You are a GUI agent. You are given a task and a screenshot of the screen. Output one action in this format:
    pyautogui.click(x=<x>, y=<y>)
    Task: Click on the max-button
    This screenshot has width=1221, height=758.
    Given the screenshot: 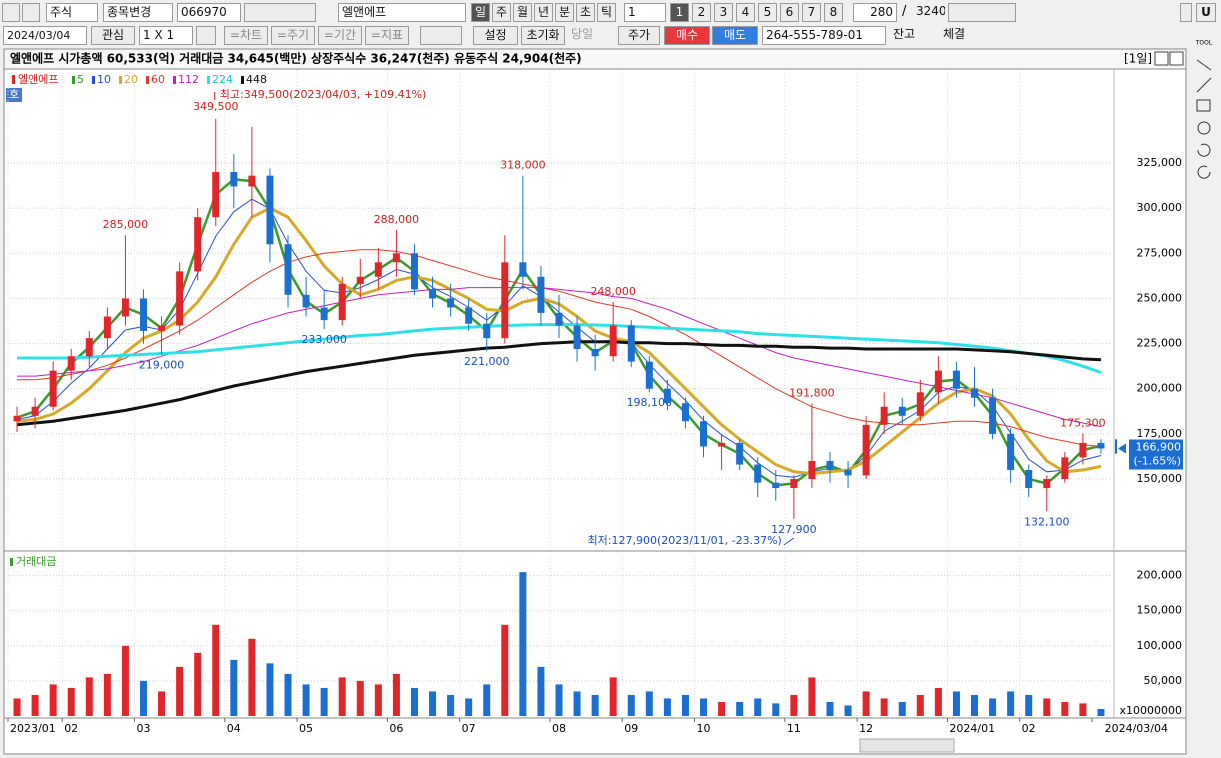 What is the action you would take?
    pyautogui.click(x=1161, y=58)
    